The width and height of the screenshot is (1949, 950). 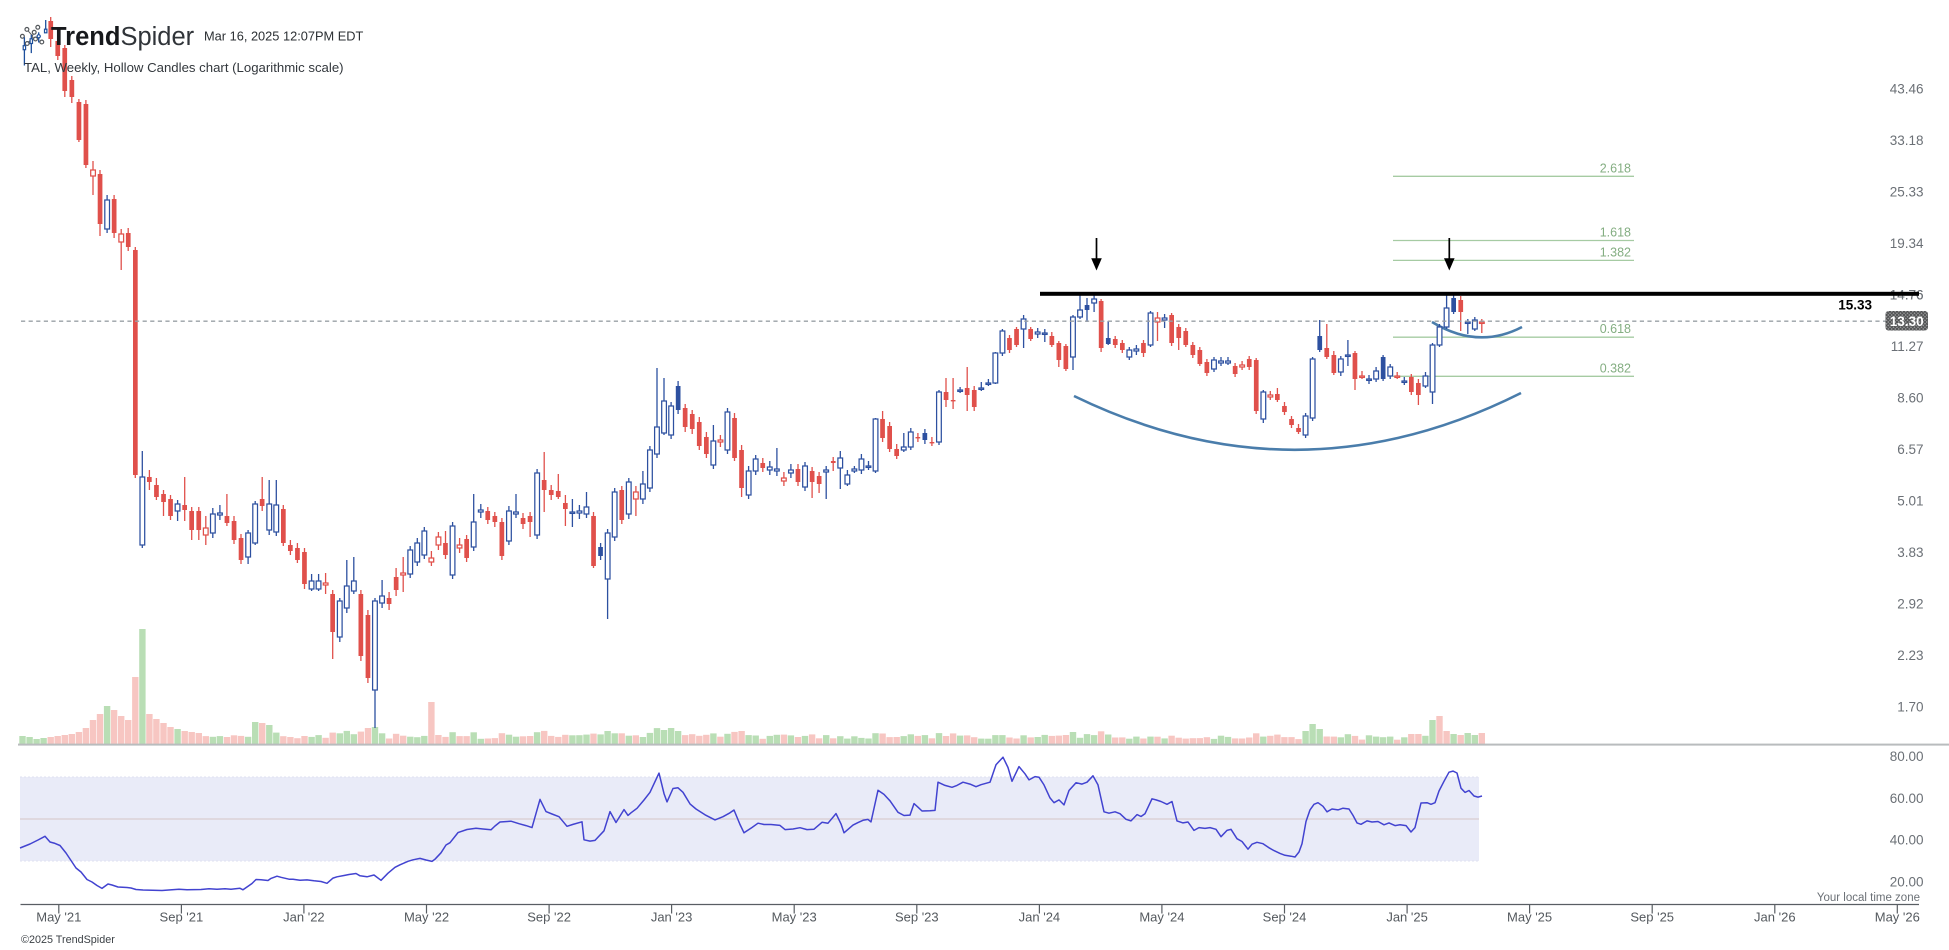 I want to click on svg-text: Jan '24, so click(x=1040, y=917).